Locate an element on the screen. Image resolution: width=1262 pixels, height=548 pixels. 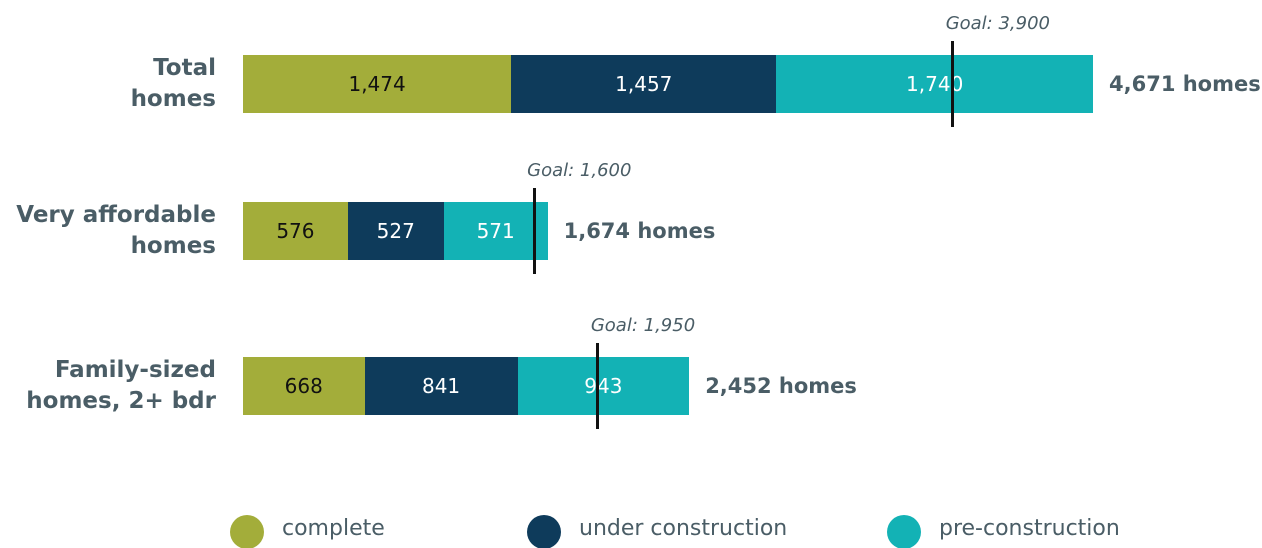
value-label: 571 is located at coordinates (495, 231).